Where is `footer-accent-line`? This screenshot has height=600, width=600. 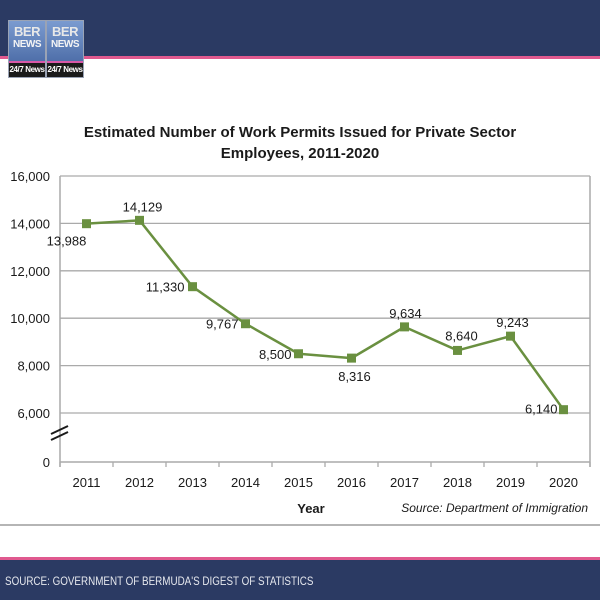 footer-accent-line is located at coordinates (300, 558).